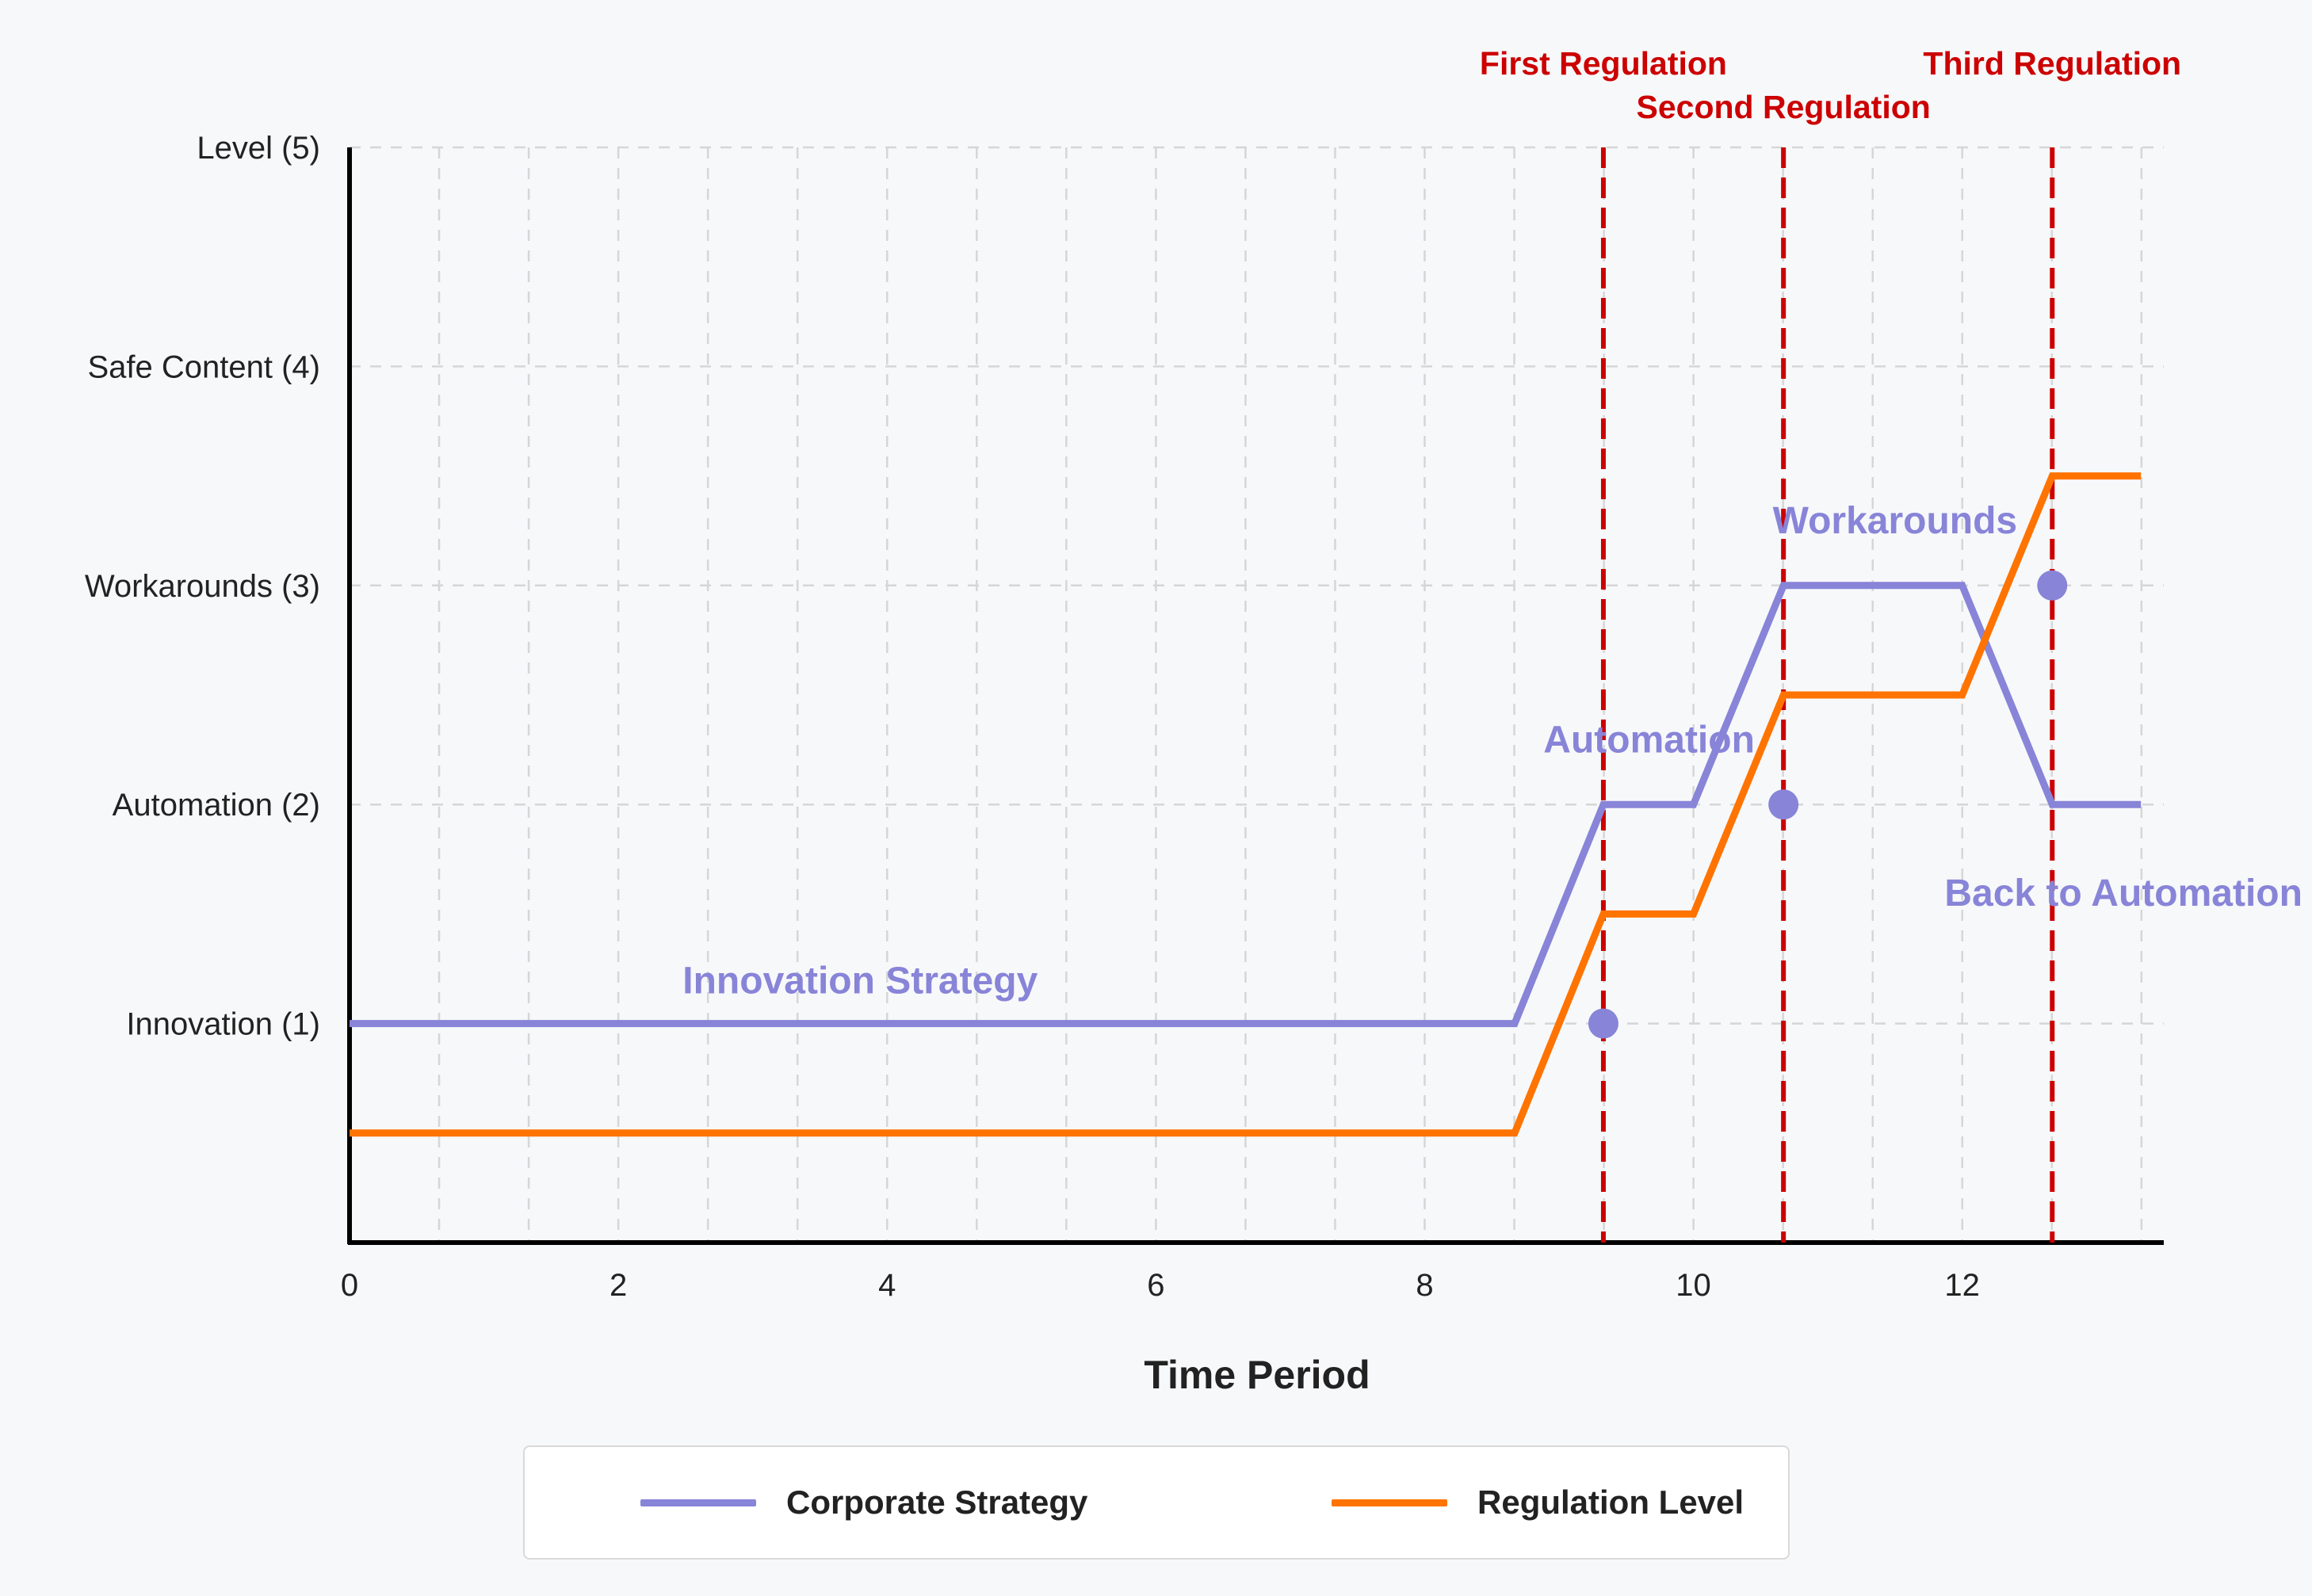  What do you see at coordinates (618, 1285) in the screenshot?
I see `x-tick-label: 2` at bounding box center [618, 1285].